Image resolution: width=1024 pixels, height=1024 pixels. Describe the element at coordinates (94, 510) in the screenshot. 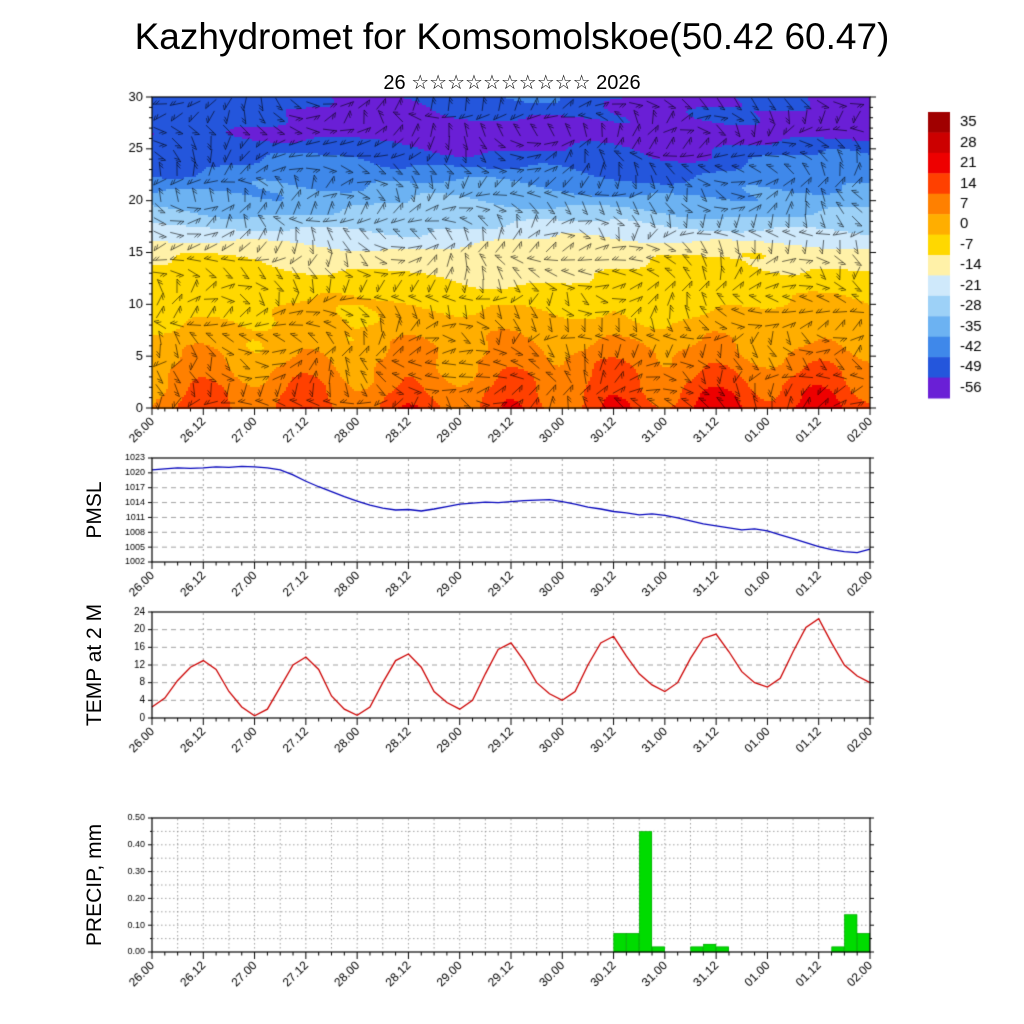

I see `pmsl-axis-title: PMSL` at that location.